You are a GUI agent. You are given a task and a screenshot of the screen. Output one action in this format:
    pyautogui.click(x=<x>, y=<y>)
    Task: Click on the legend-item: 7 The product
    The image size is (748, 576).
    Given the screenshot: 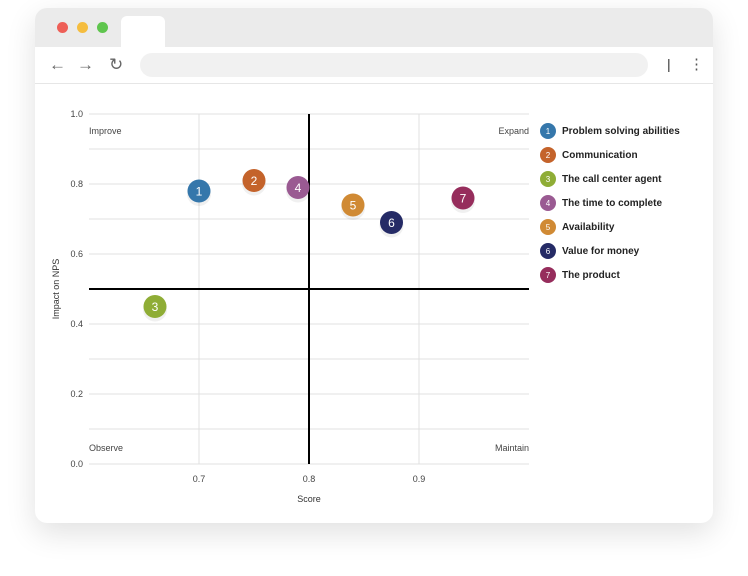 What is the action you would take?
    pyautogui.click(x=580, y=275)
    